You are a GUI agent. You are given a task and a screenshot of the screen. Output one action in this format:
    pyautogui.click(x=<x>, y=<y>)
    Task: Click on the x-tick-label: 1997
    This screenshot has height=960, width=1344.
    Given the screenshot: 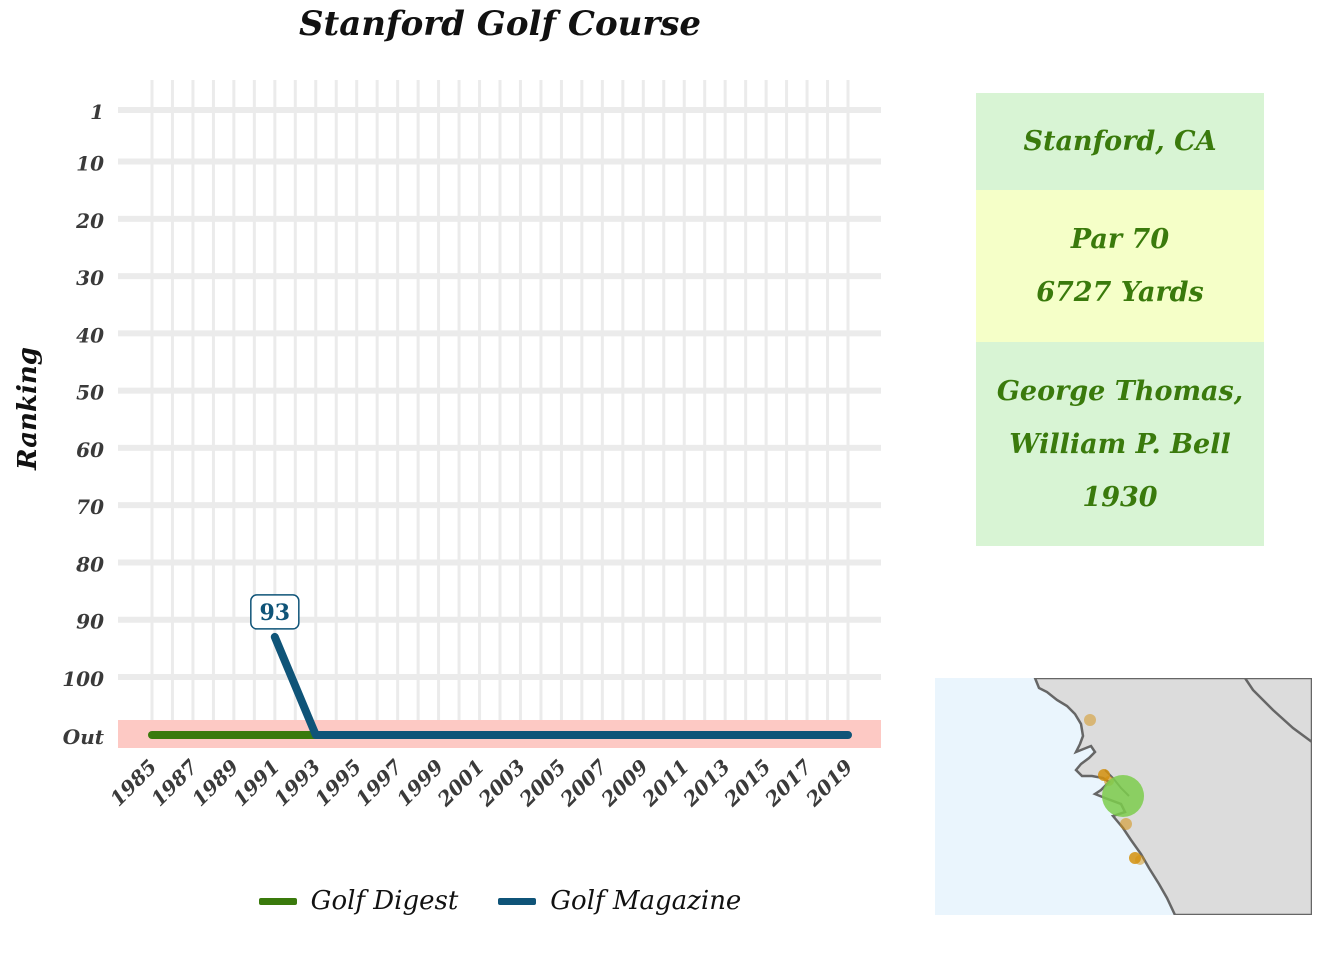 What is the action you would take?
    pyautogui.click(x=379, y=783)
    